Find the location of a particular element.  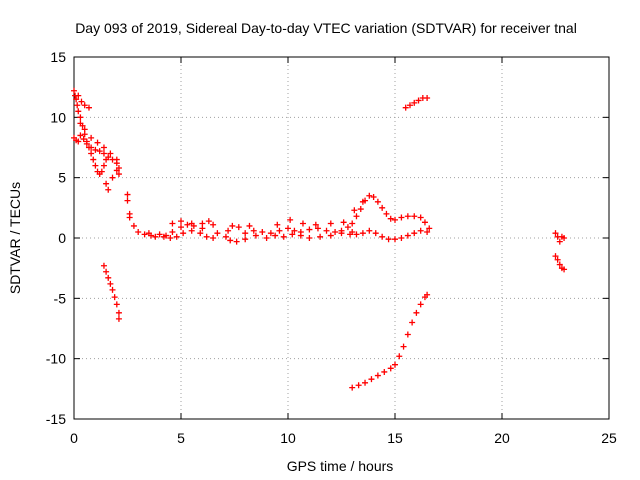

y-tick-label: 5 is located at coordinates (62, 178).